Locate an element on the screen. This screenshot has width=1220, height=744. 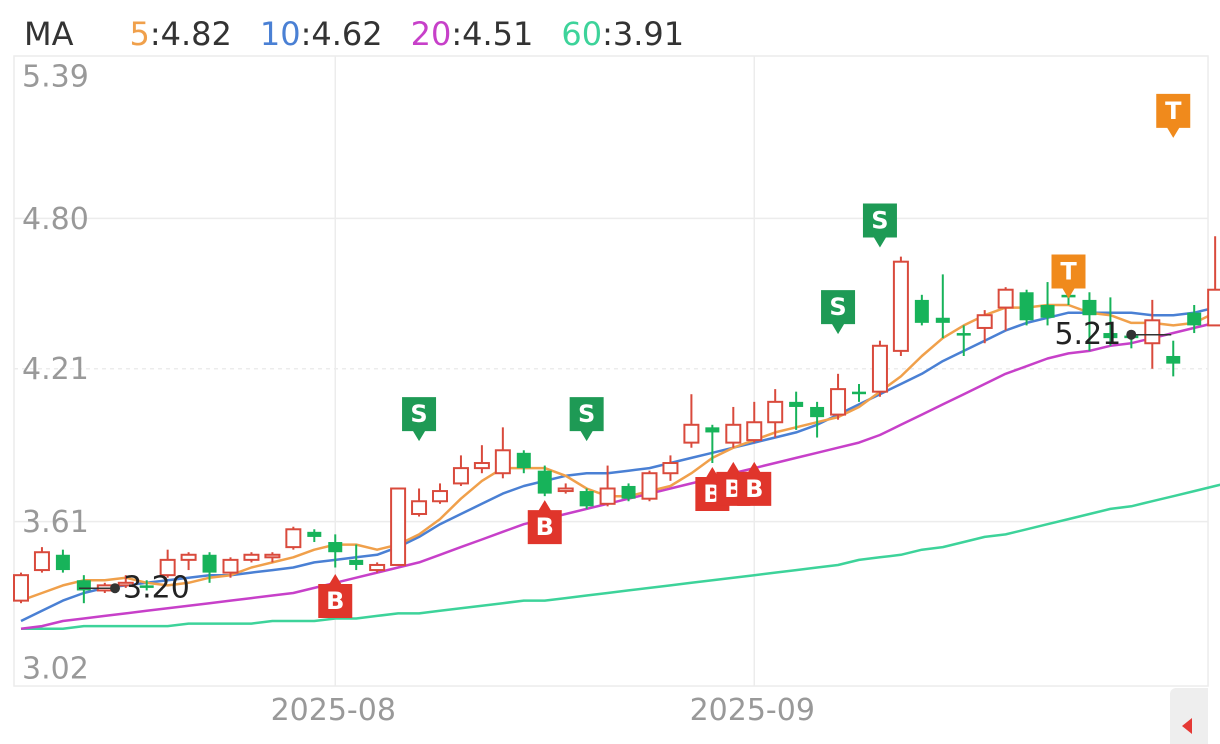
max-dot is located at coordinates (1131, 334).